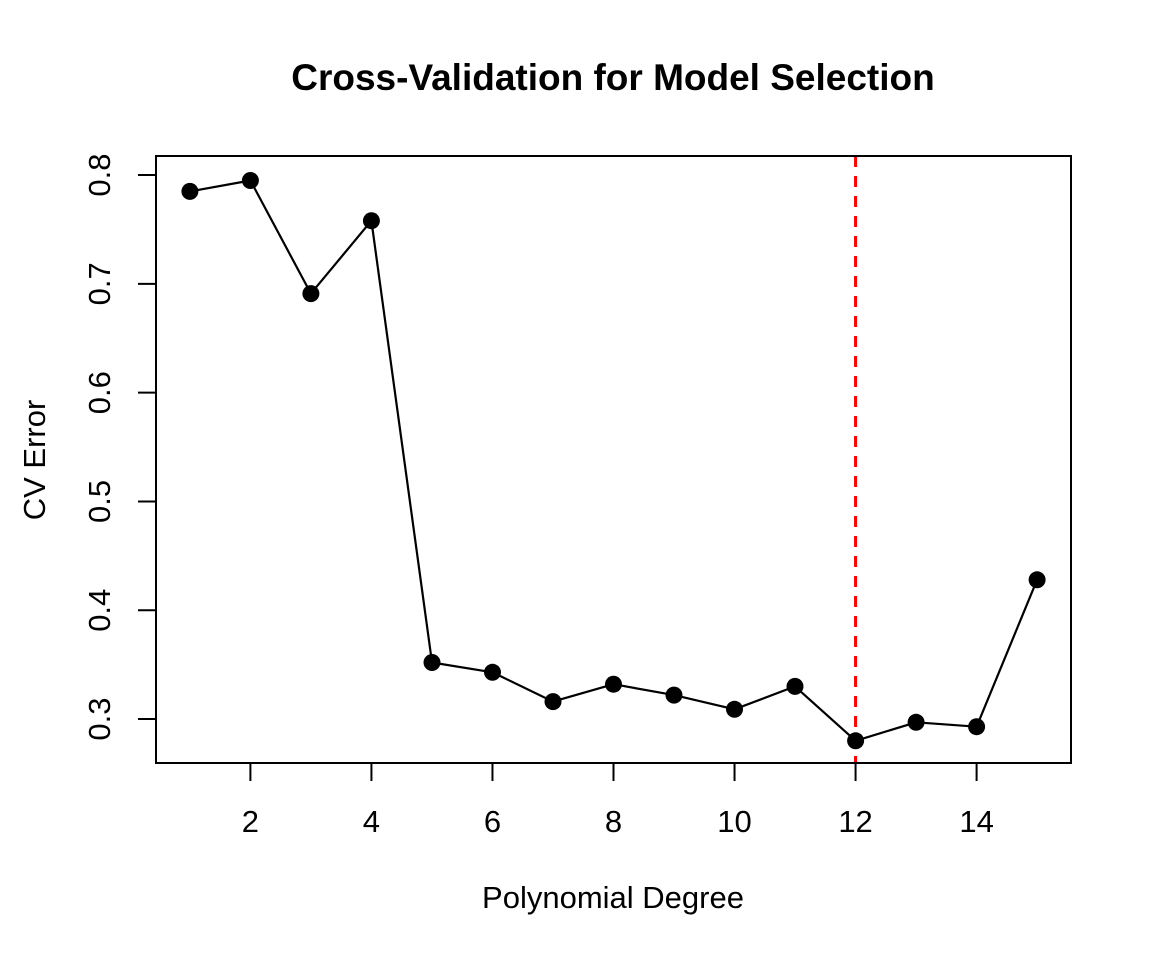 Image resolution: width=1152 pixels, height=960 pixels. Describe the element at coordinates (99, 283) in the screenshot. I see `y-tick-label: 0.7` at that location.